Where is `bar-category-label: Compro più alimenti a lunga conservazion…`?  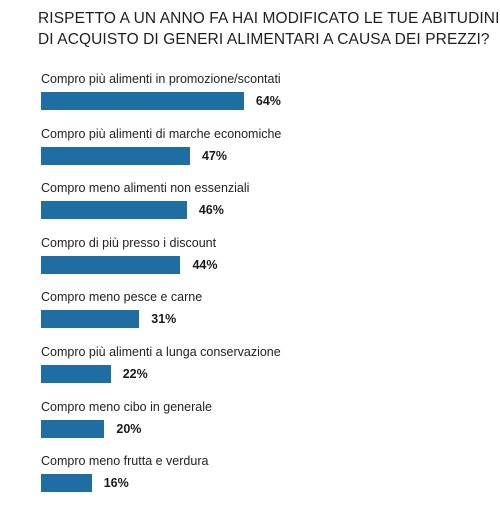
bar-category-label: Compro più alimenti a lunga conservazion… is located at coordinates (161, 352).